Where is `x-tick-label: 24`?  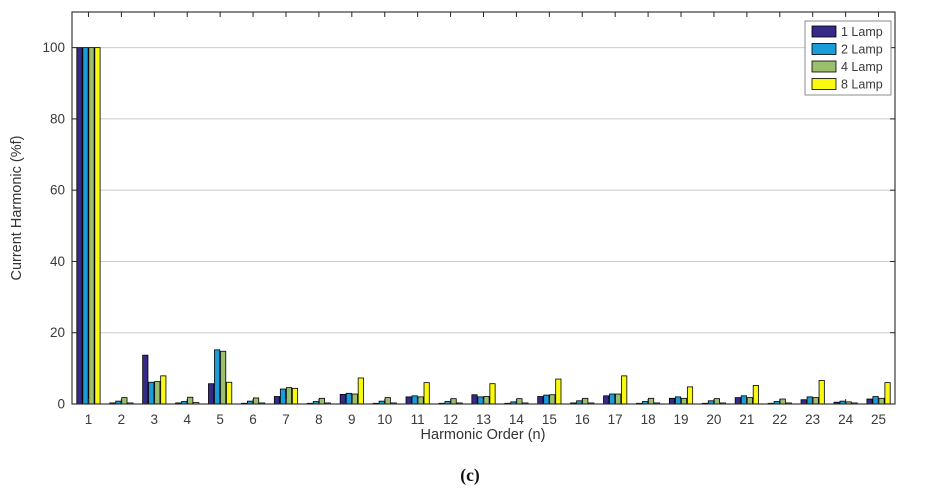
x-tick-label: 24 is located at coordinates (846, 419).